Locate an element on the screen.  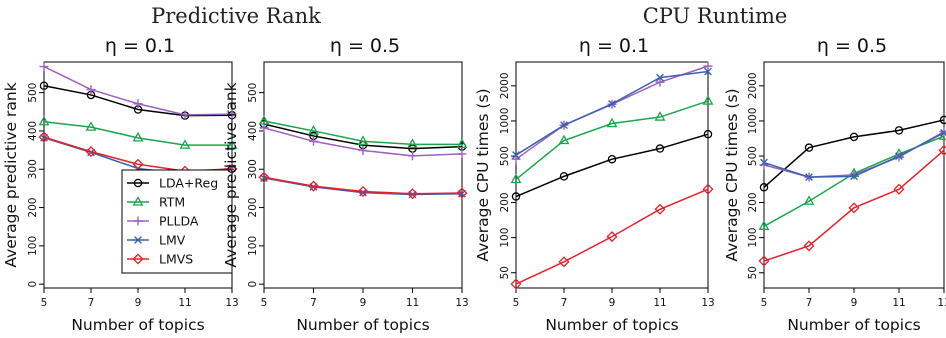
group-title-cpu-runtime: CPU Runtime is located at coordinates (715, 16).